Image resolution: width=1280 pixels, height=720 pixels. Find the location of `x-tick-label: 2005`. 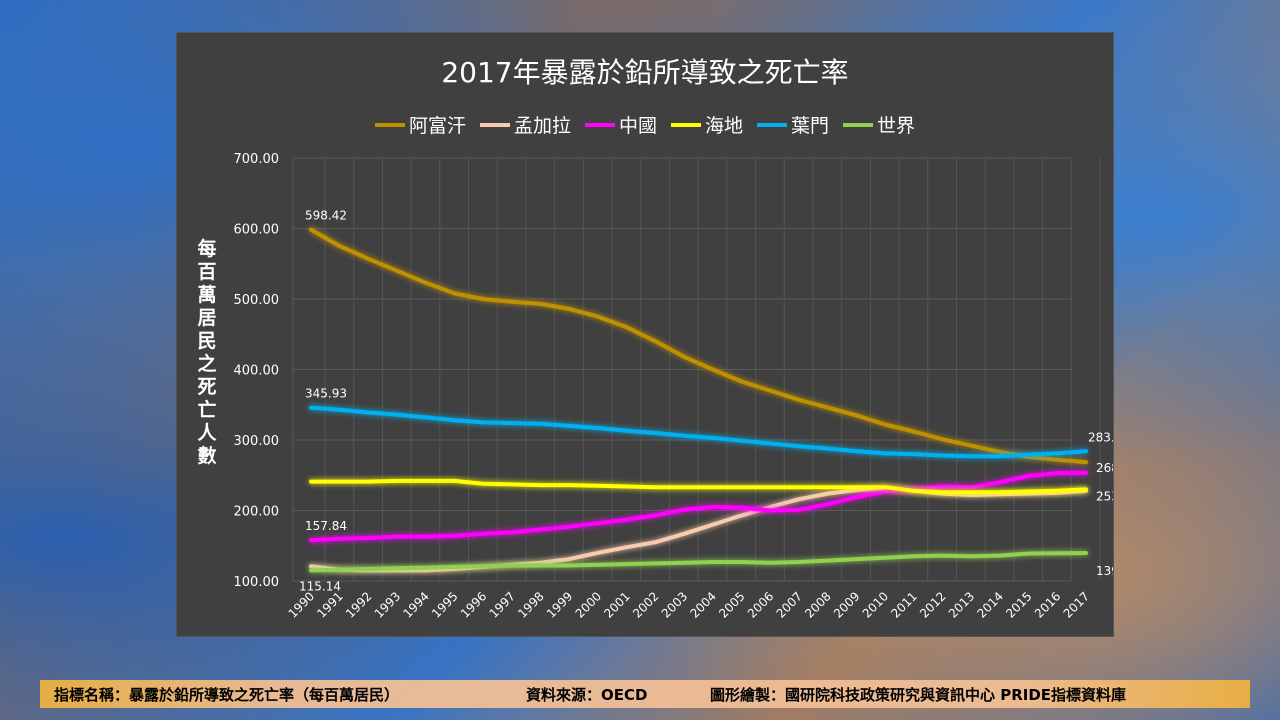

x-tick-label: 2005 is located at coordinates (731, 604).